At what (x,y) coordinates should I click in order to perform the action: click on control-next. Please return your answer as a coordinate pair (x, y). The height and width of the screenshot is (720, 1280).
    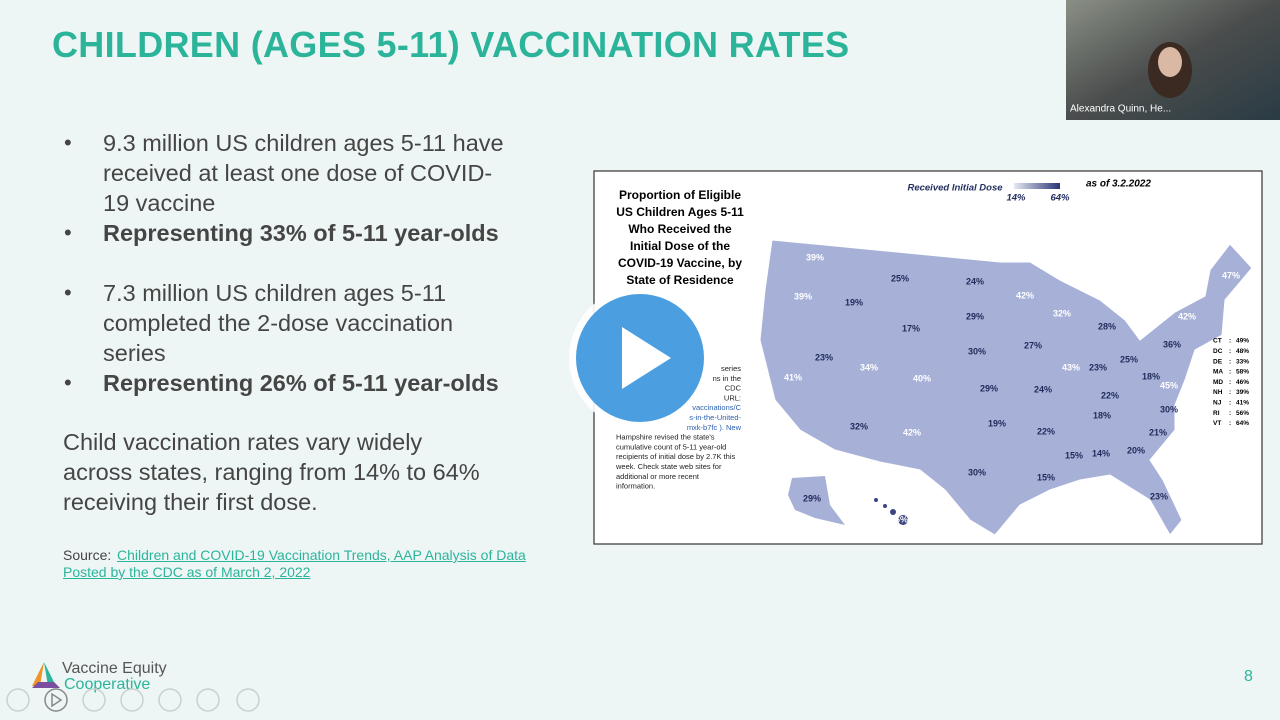
    Looking at the image, I should click on (132, 700).